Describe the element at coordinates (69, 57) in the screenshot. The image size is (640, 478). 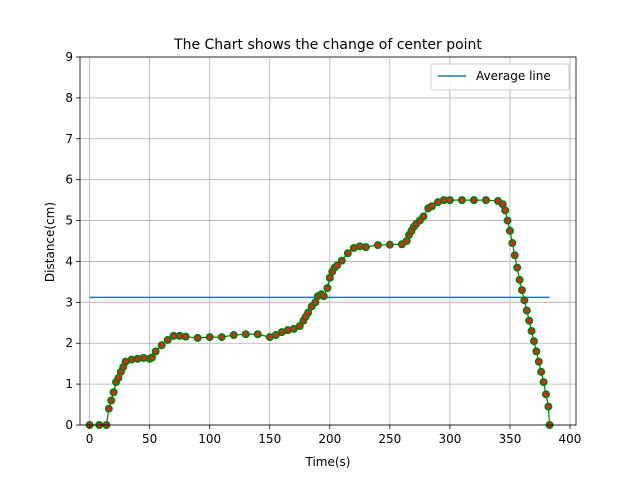
I see `y-tick-label: 9` at that location.